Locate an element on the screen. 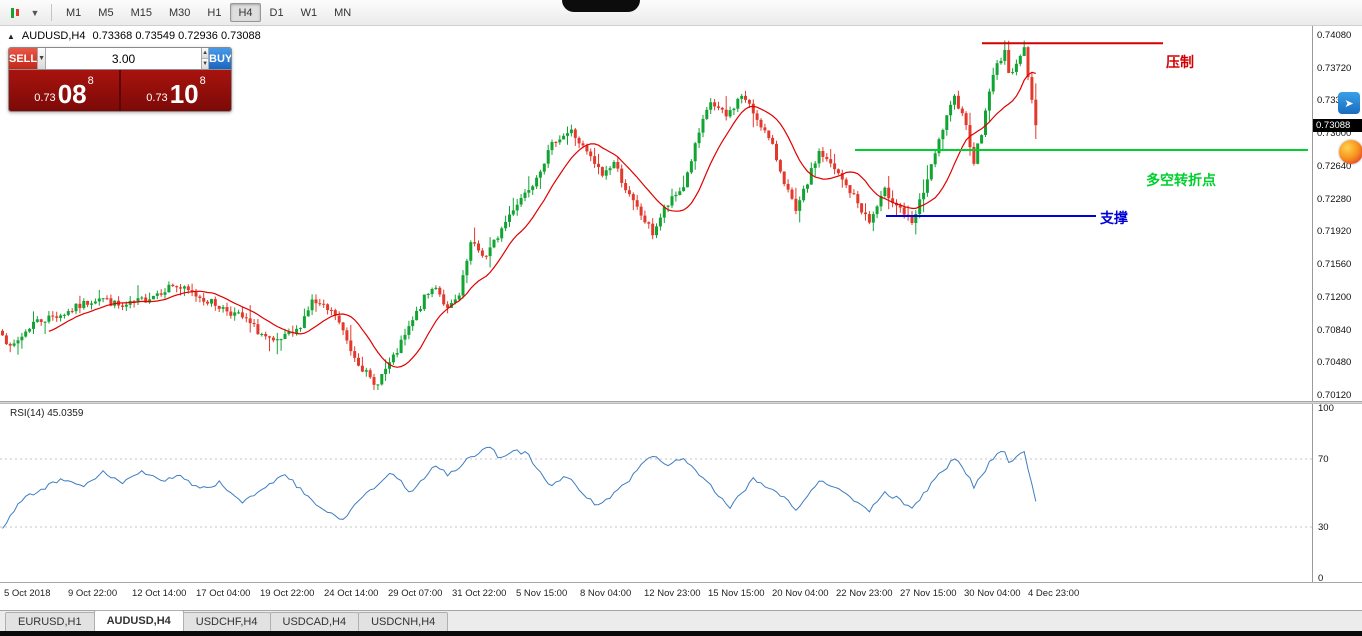  rsi-axis-label: 0 is located at coordinates (1321, 578).